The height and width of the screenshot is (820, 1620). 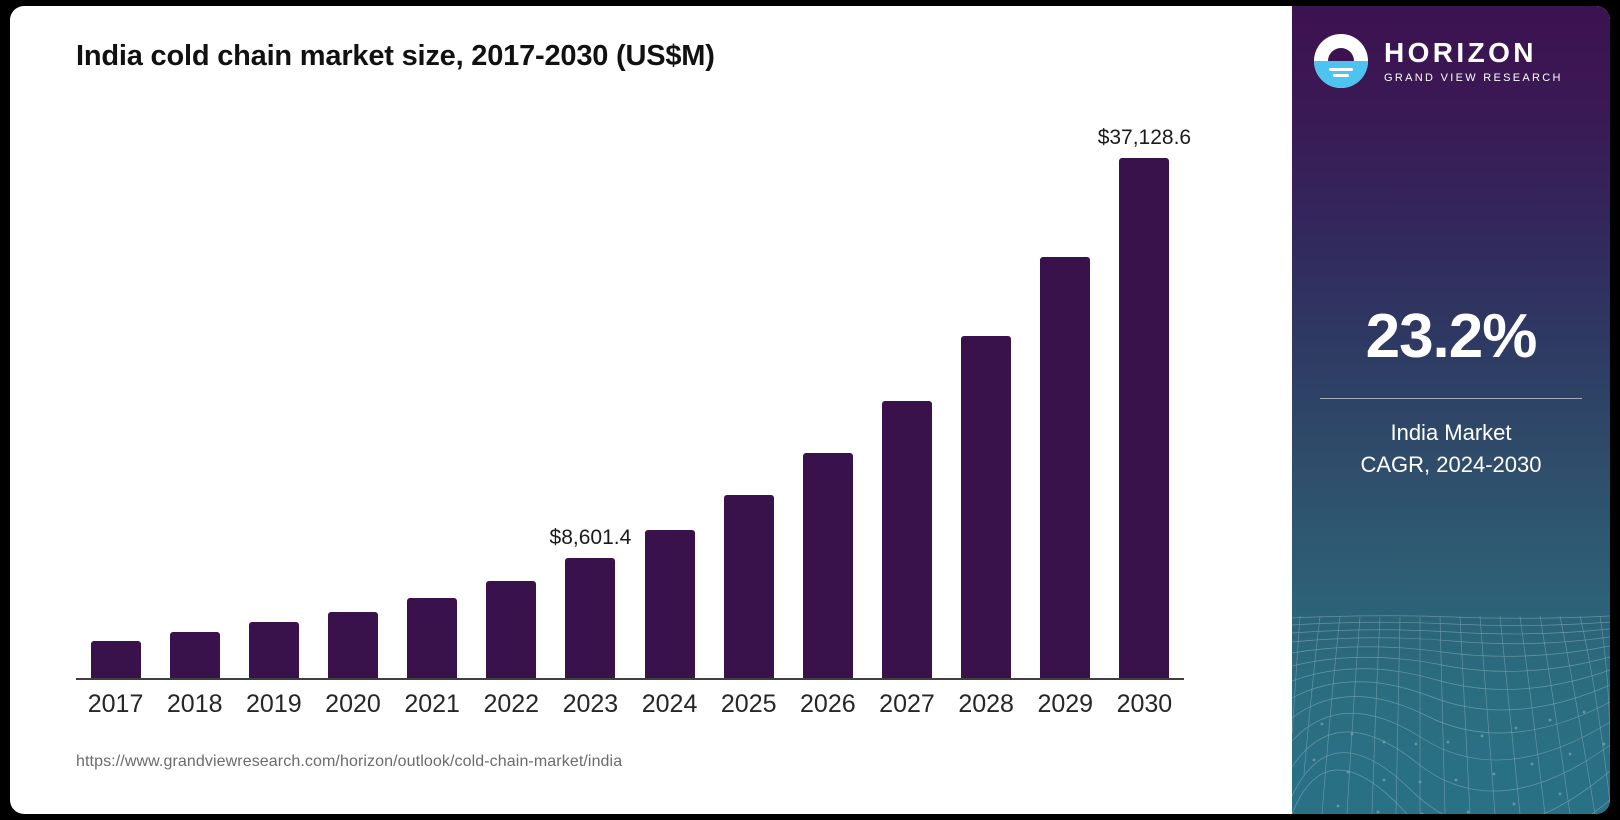 I want to click on bar-value-label-2030: $37,128.6, so click(x=1144, y=137).